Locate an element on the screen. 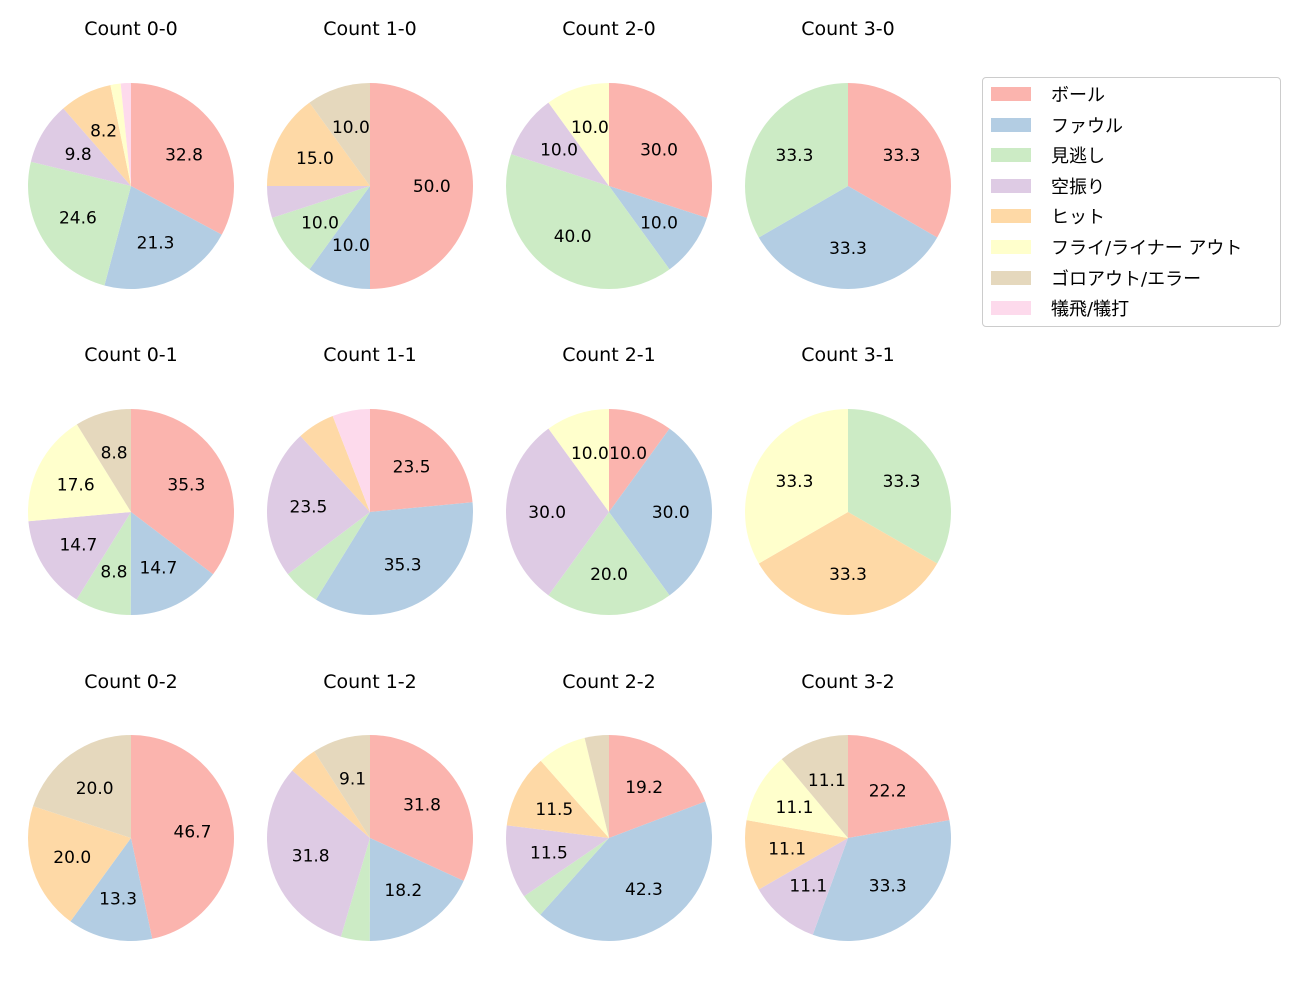 The height and width of the screenshot is (1000, 1300). pie-title: Count 2-1 is located at coordinates (609, 355).